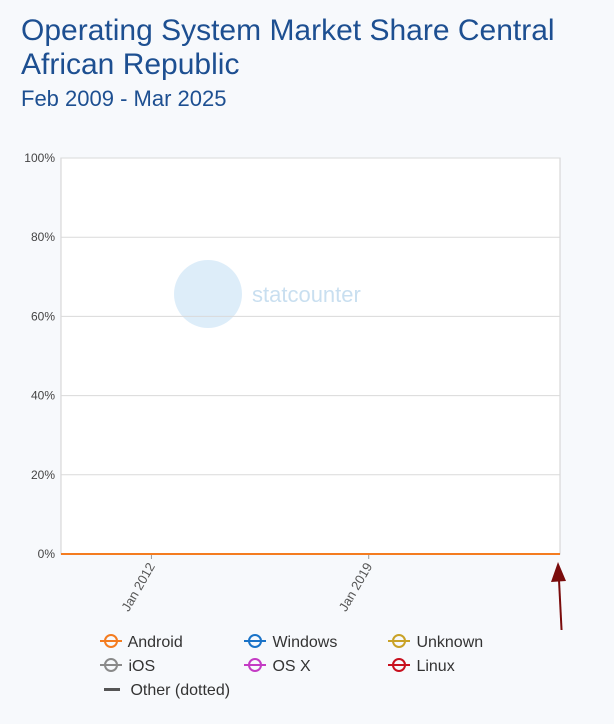  Describe the element at coordinates (47, 554) in the screenshot. I see `y-tick-label: 0%` at that location.